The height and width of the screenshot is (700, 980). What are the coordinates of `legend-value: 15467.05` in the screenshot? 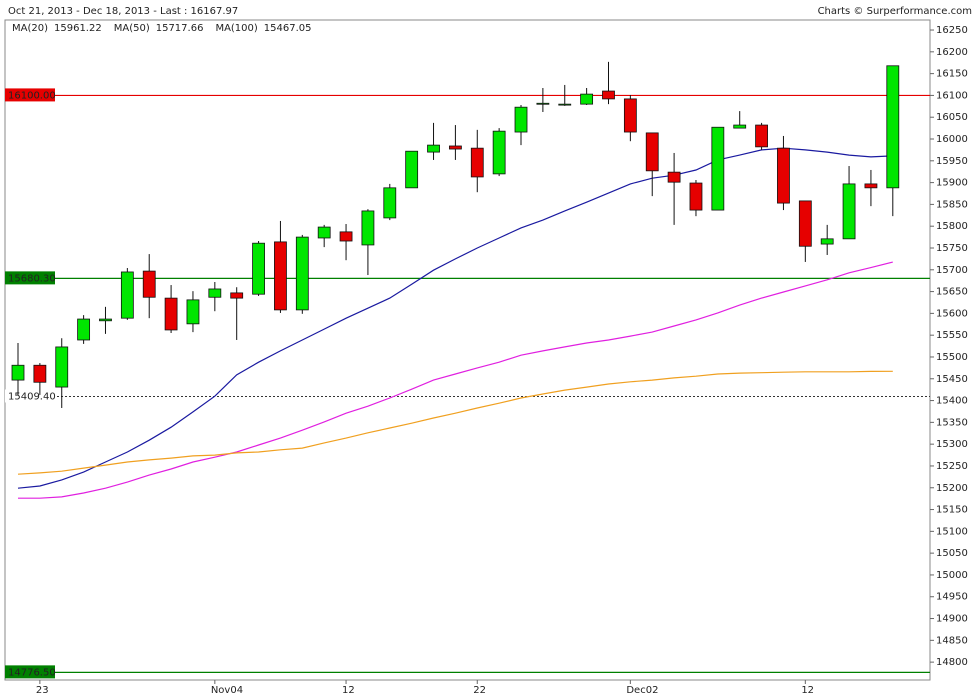 It's located at (288, 28).